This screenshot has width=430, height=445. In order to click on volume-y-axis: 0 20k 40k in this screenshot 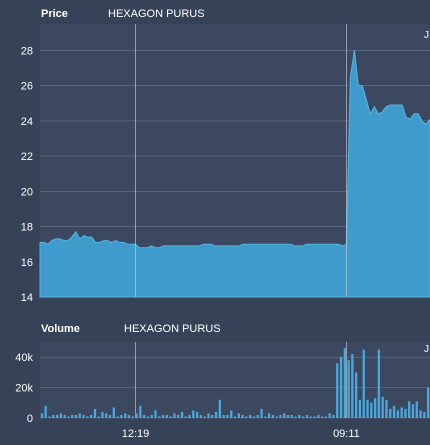, I will do `click(24, 388)`.